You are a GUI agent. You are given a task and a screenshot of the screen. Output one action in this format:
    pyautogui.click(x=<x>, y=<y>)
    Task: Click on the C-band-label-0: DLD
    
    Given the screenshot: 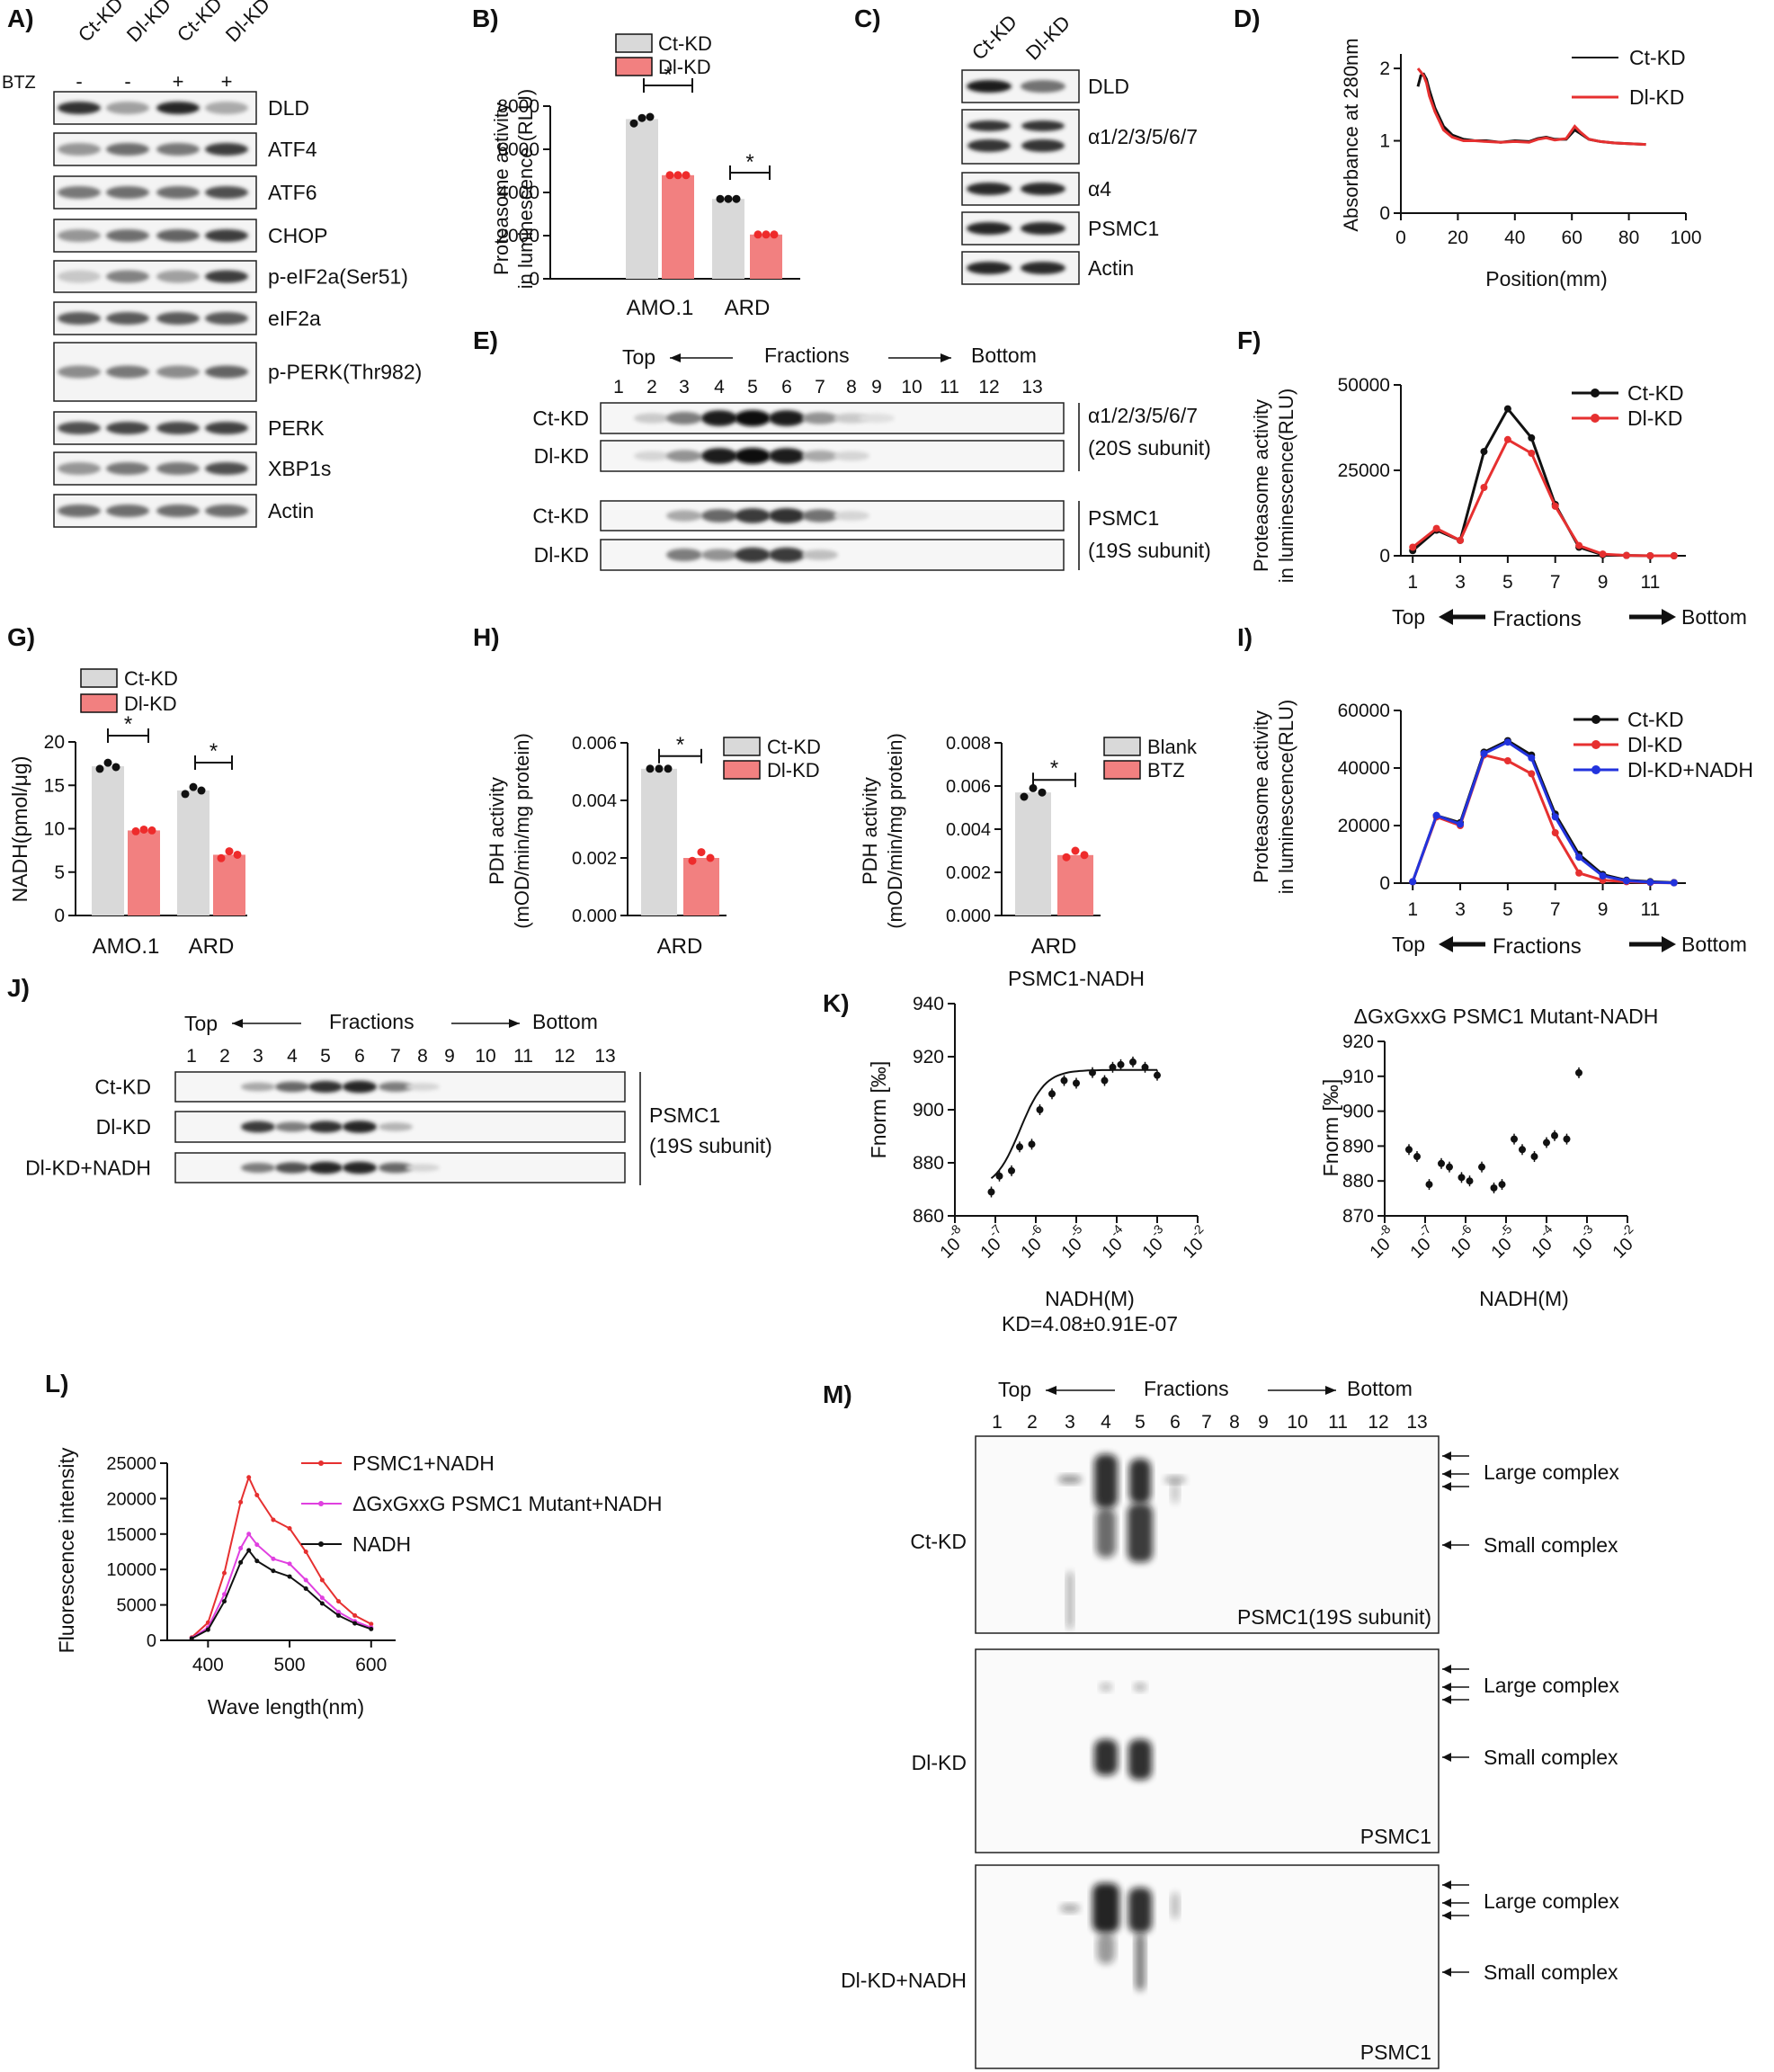 What is the action you would take?
    pyautogui.click(x=1108, y=86)
    